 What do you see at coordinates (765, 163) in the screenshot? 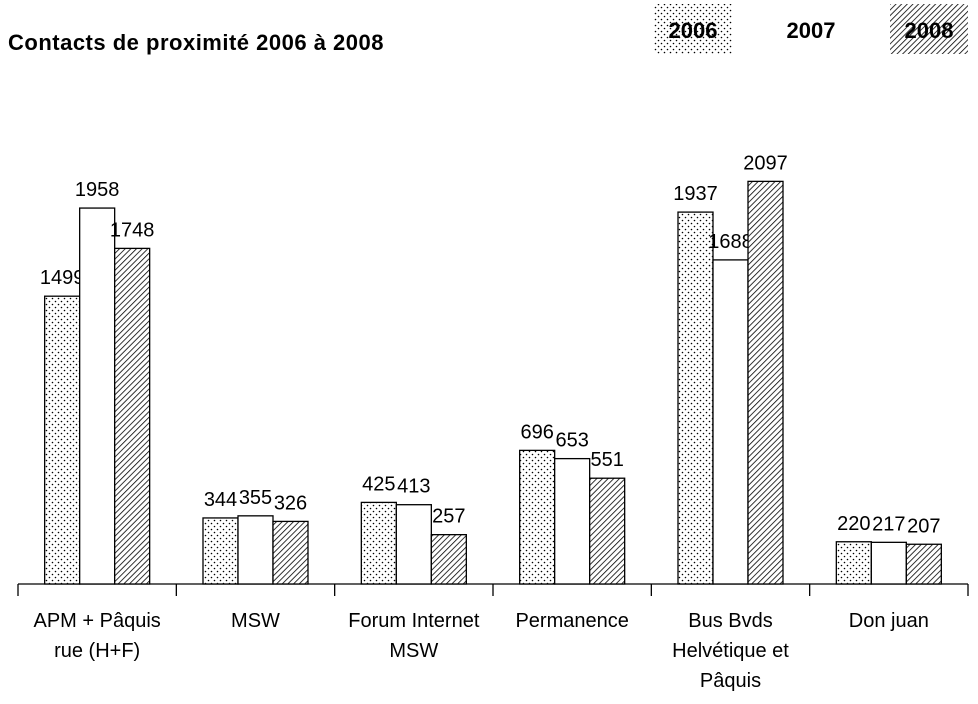
I see `data-label: 2097` at bounding box center [765, 163].